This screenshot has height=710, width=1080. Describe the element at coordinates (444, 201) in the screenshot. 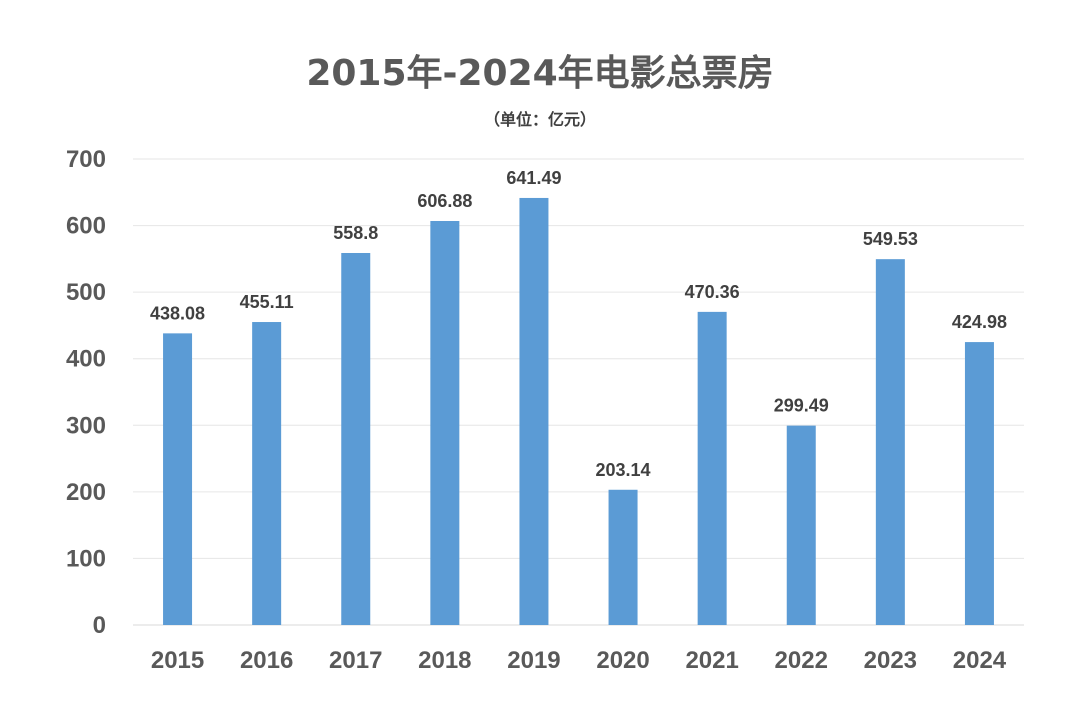

I see `data-label: 606.88` at that location.